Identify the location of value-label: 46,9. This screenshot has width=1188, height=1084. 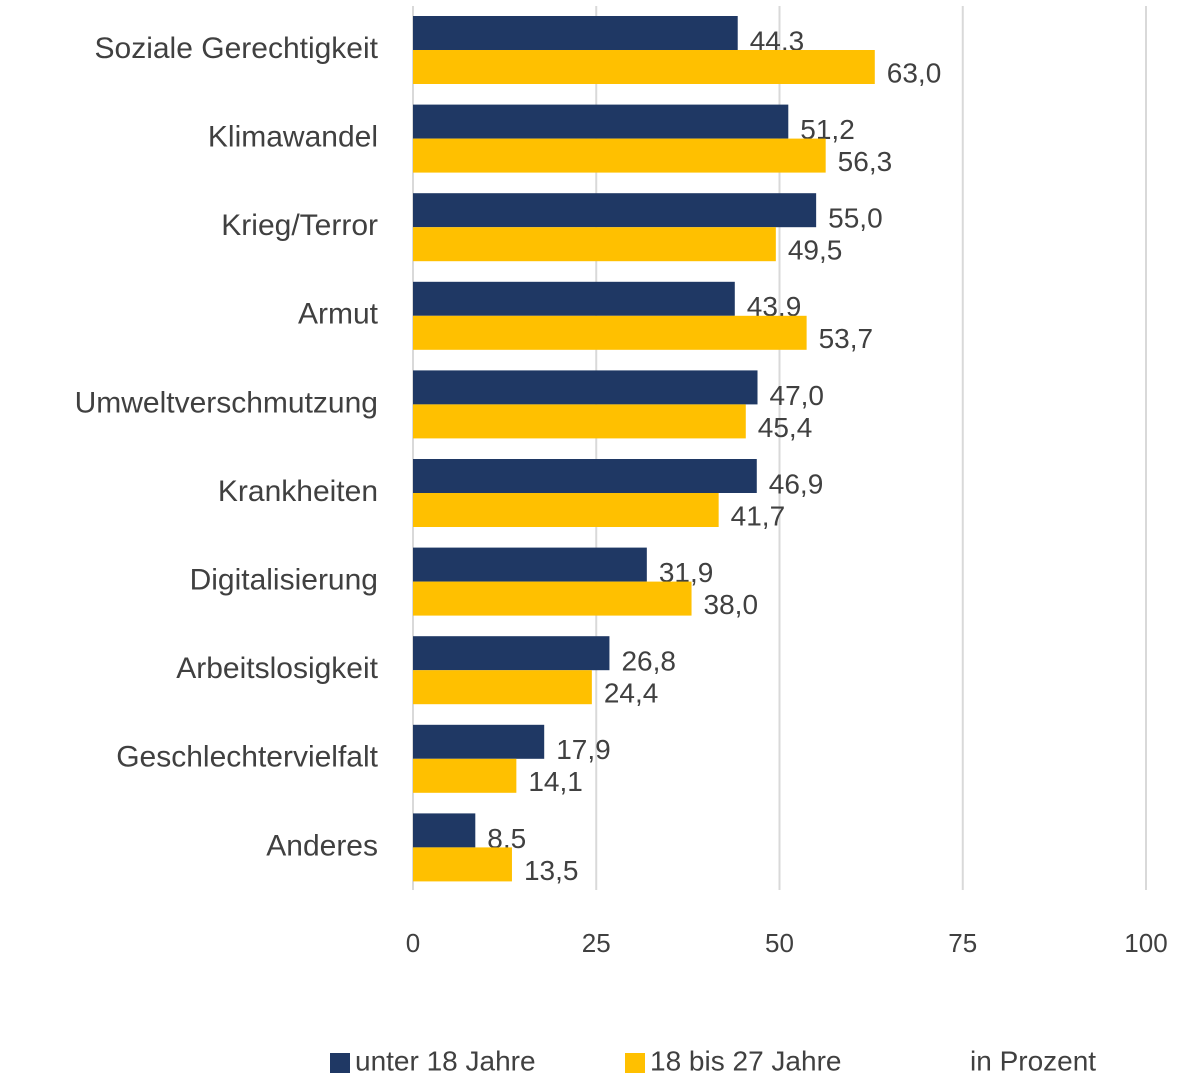
(796, 483).